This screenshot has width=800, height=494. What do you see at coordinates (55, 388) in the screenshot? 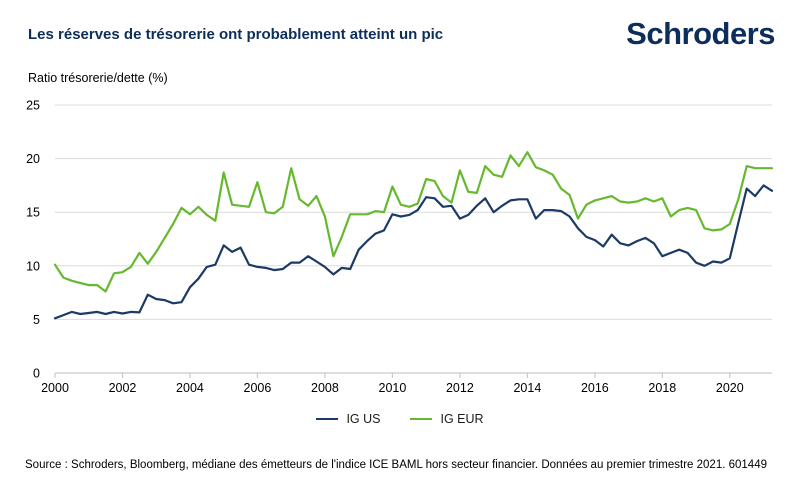
I see `x-tick-label-2000: 2000` at bounding box center [55, 388].